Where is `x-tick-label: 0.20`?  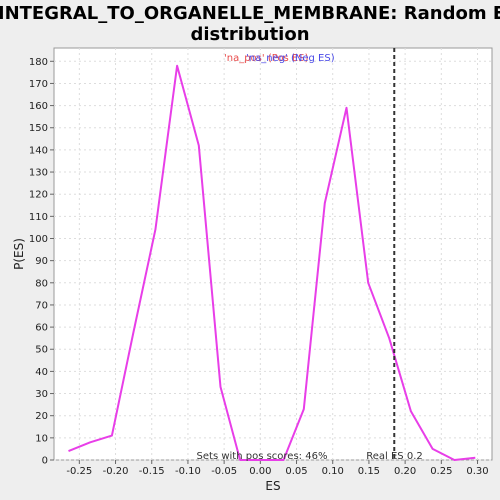 x-tick-label: 0.20 is located at coordinates (405, 471).